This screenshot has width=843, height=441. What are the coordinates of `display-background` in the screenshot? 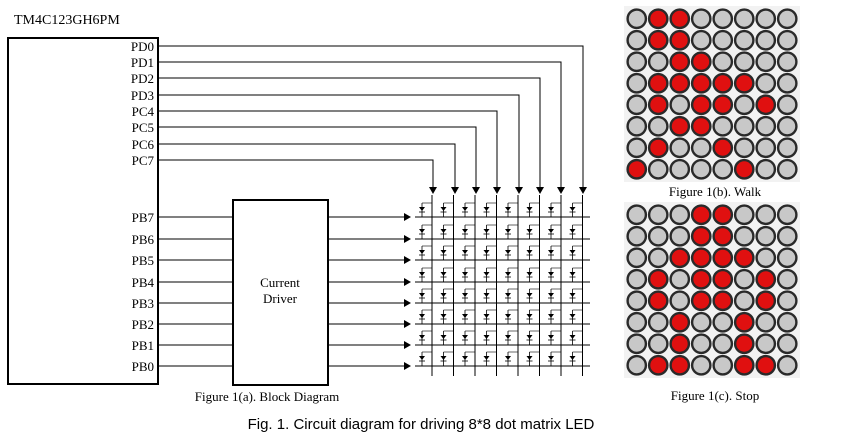 It's located at (712, 290).